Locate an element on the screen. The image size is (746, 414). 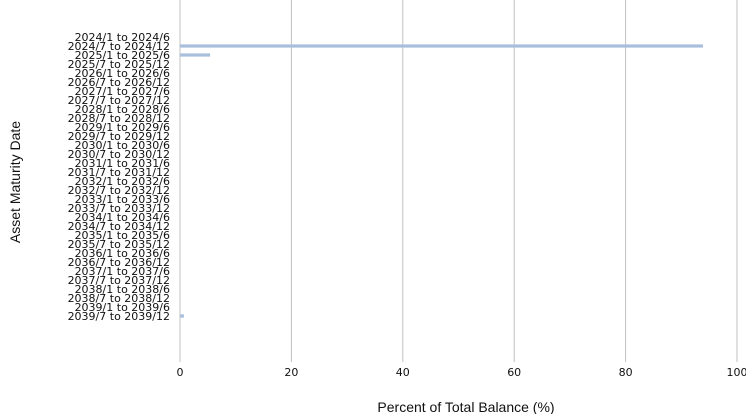
x-axis-title: Percent of Total Balance (%) is located at coordinates (465, 406).